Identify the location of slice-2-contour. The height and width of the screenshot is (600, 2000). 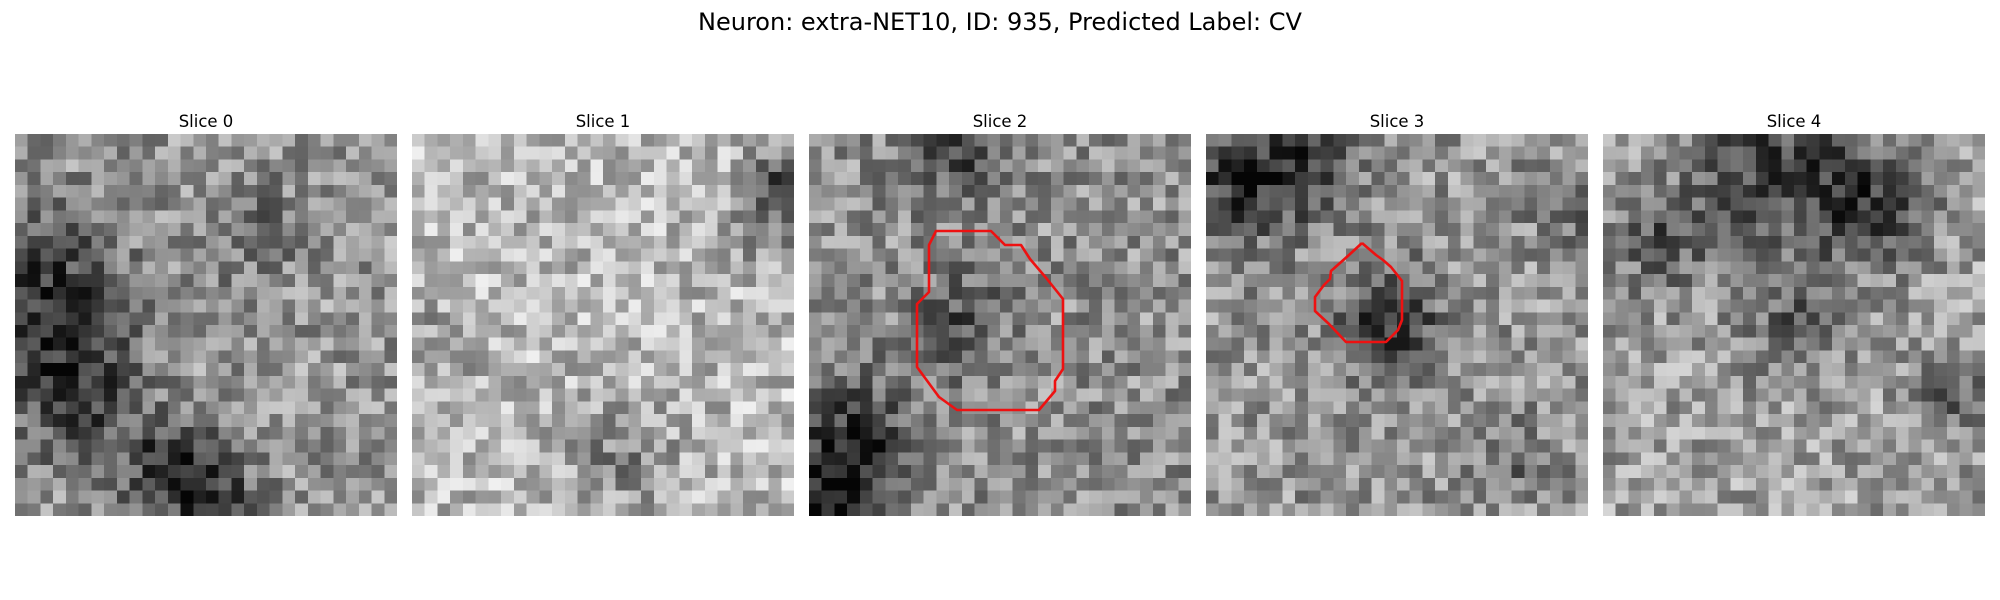
(990, 320).